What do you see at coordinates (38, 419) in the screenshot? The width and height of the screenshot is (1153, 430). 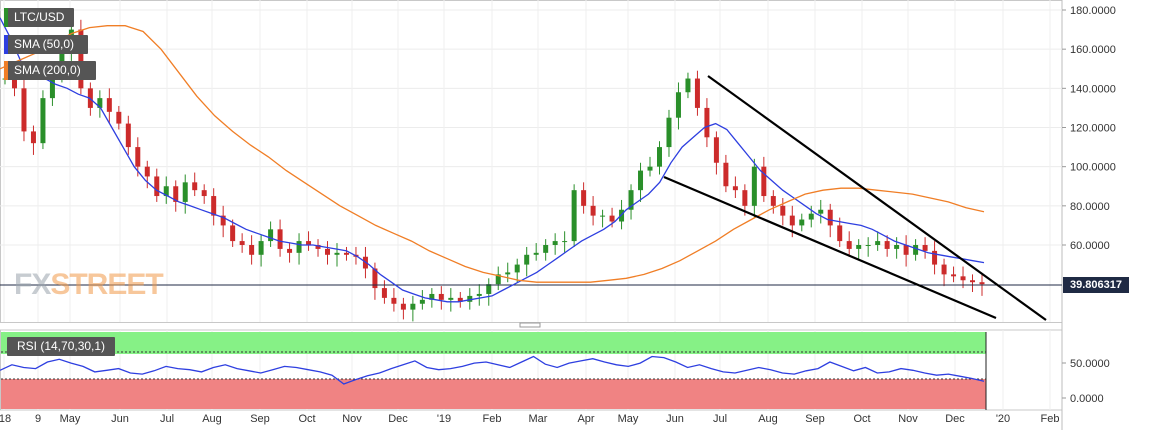 I see `x-tick-label: 9` at bounding box center [38, 419].